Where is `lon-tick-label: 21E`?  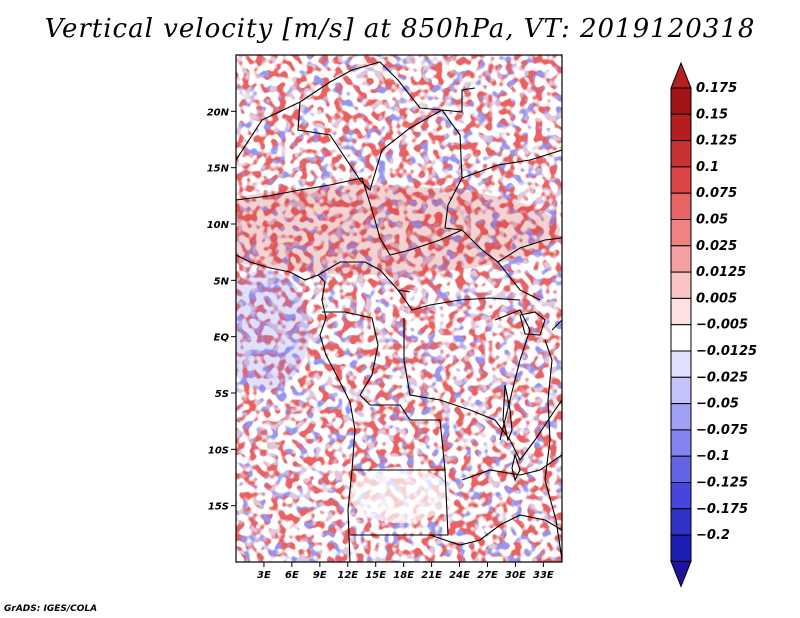
lon-tick-label: 21E is located at coordinates (431, 575).